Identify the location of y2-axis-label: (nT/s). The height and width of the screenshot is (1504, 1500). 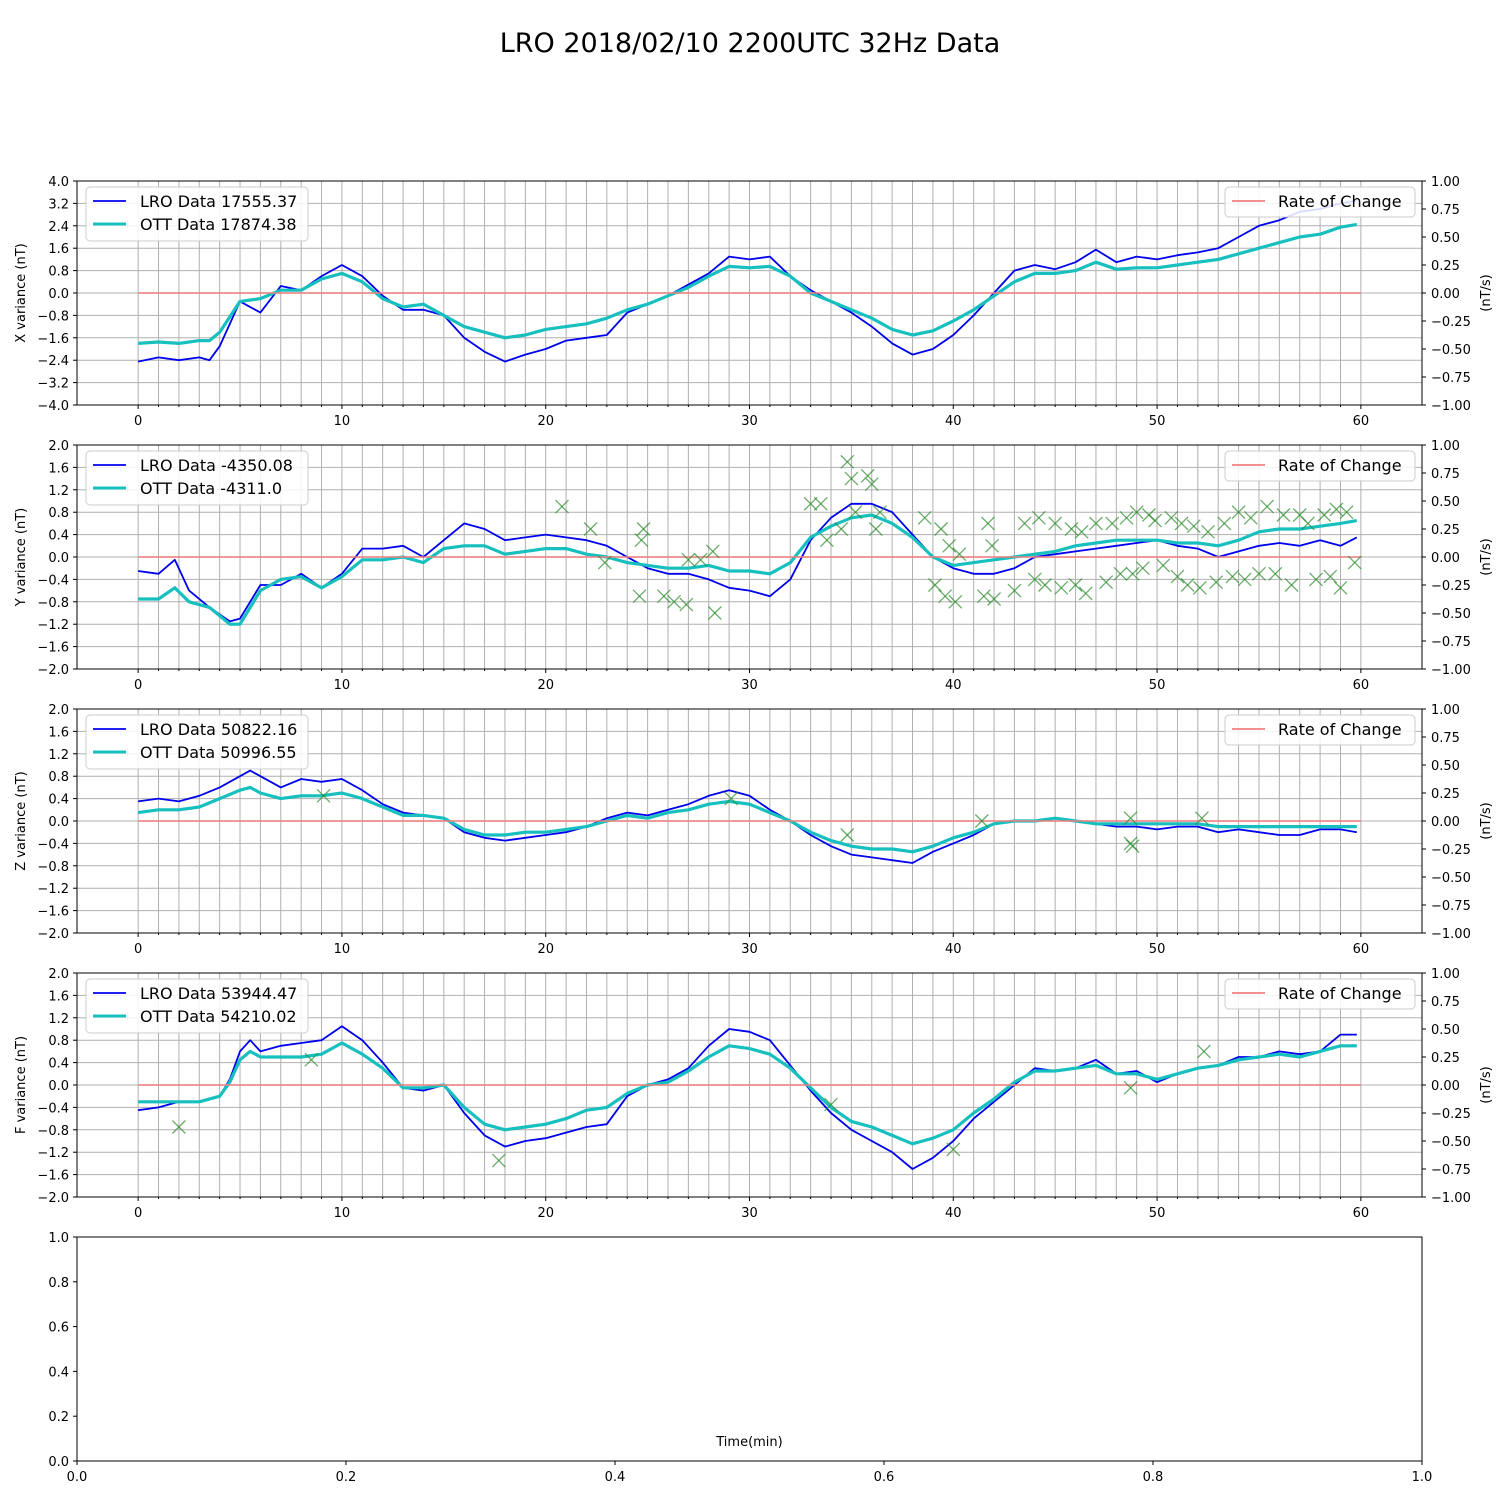
(1486, 1084).